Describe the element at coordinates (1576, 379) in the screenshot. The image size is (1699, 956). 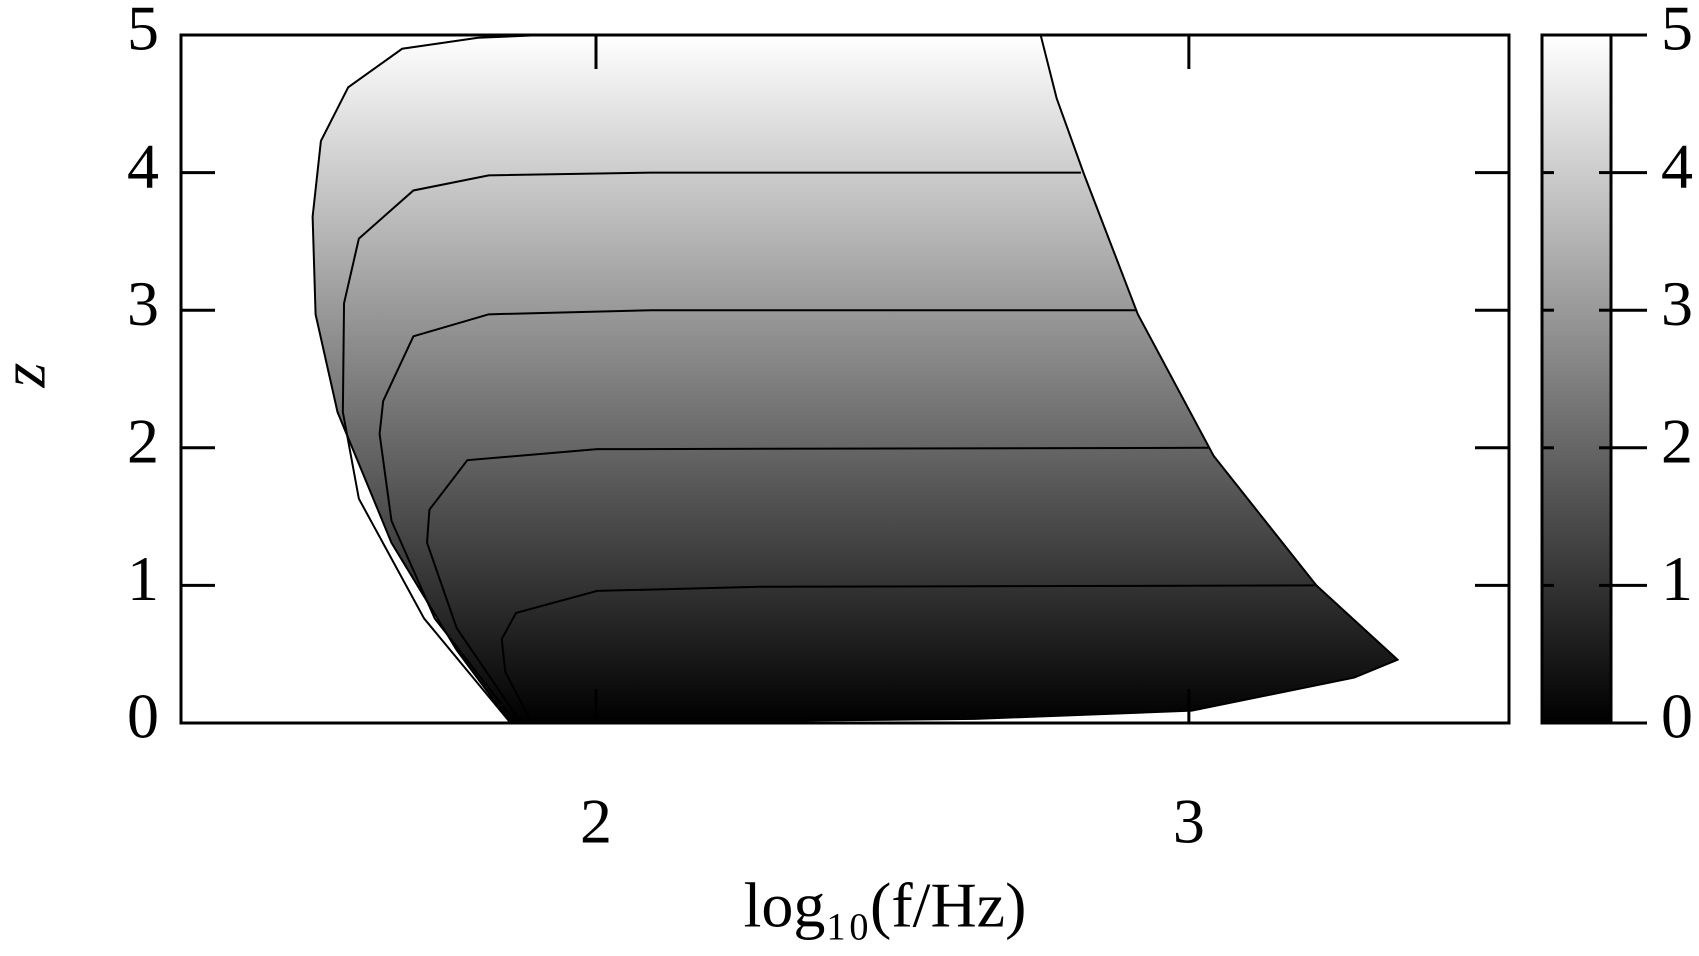
I see `colorbar` at that location.